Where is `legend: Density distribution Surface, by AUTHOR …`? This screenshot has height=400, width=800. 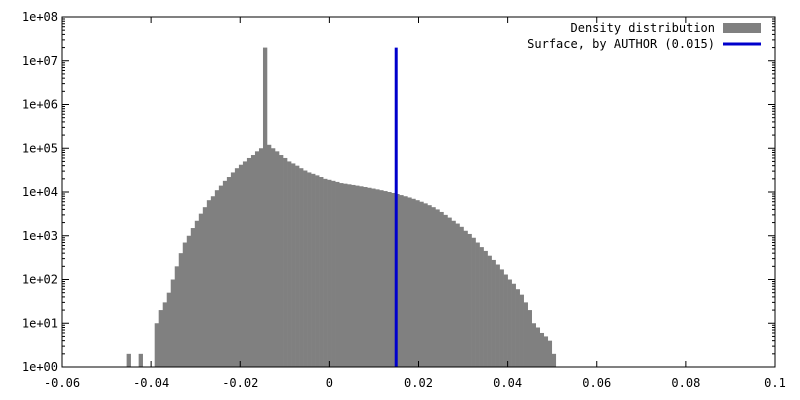 legend: Density distribution Surface, by AUTHOR … is located at coordinates (644, 36).